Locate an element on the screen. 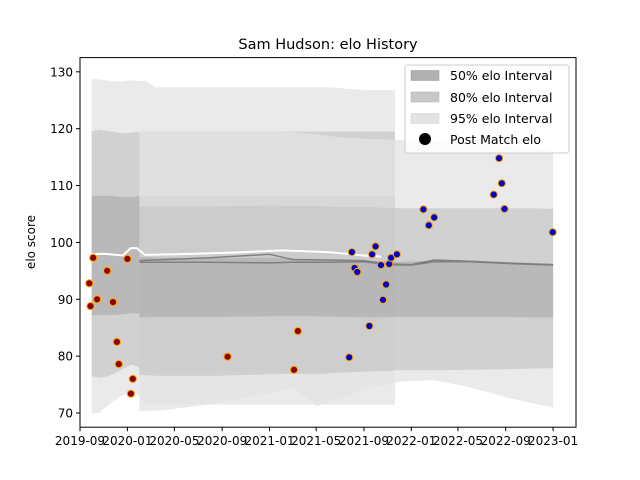  y-tick-label: 90 is located at coordinates (65, 300).